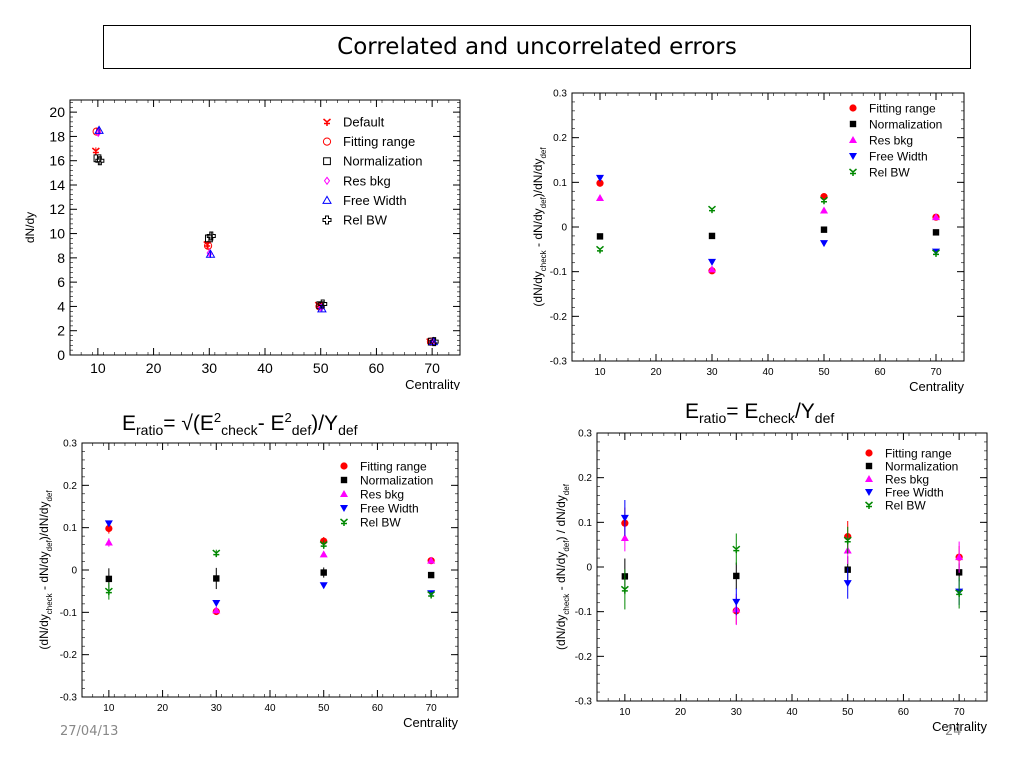  Describe the element at coordinates (89, 731) in the screenshot. I see `slide-date: 27/04/13` at that location.